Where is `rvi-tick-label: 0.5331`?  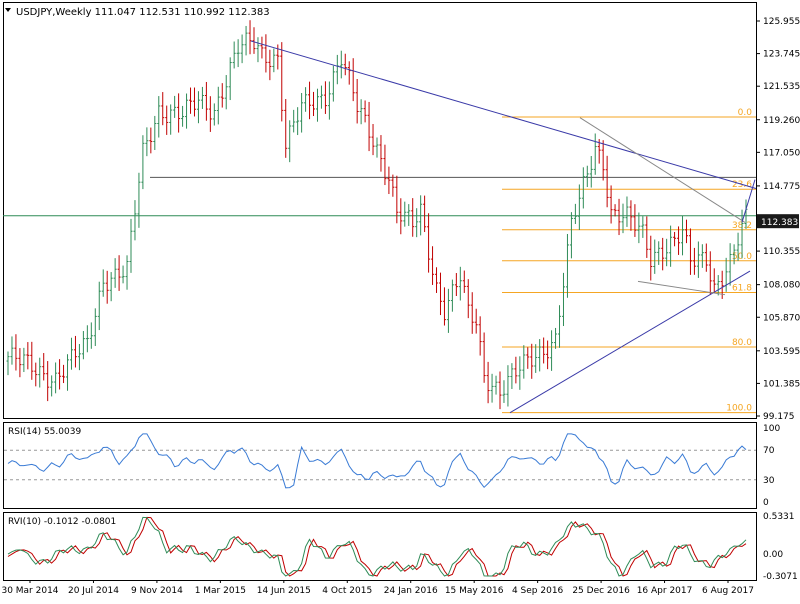
rvi-tick-label: 0.5331 is located at coordinates (779, 517).